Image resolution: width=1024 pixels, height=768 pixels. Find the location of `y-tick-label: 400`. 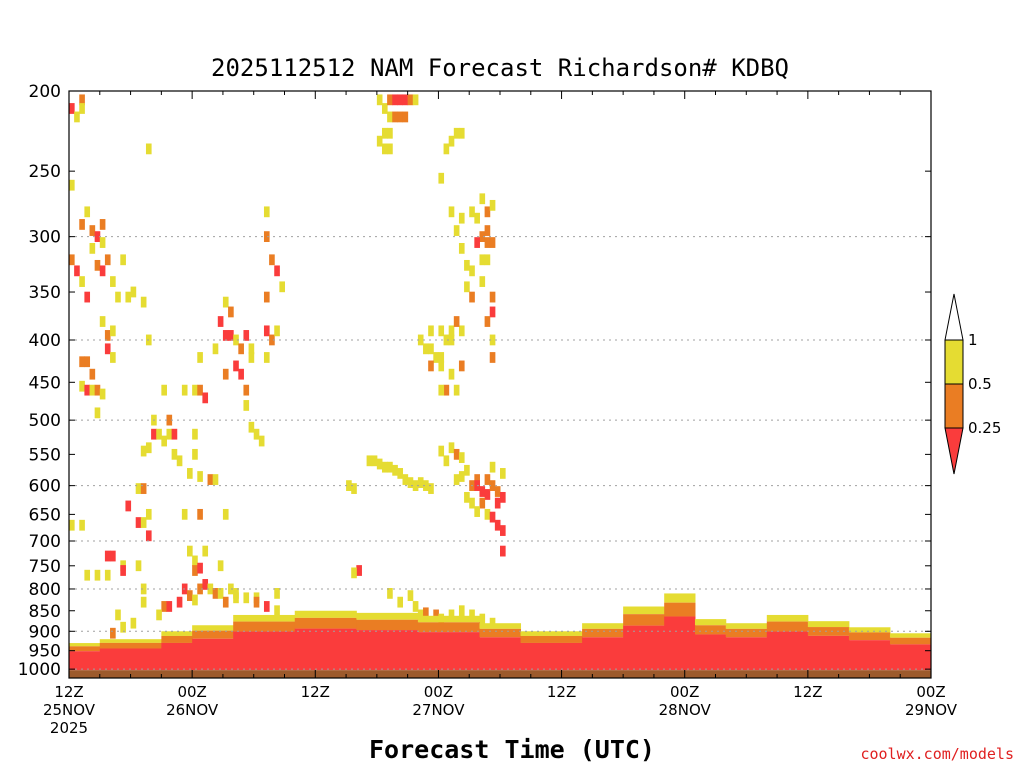

y-tick-label: 400 is located at coordinates (45, 341).